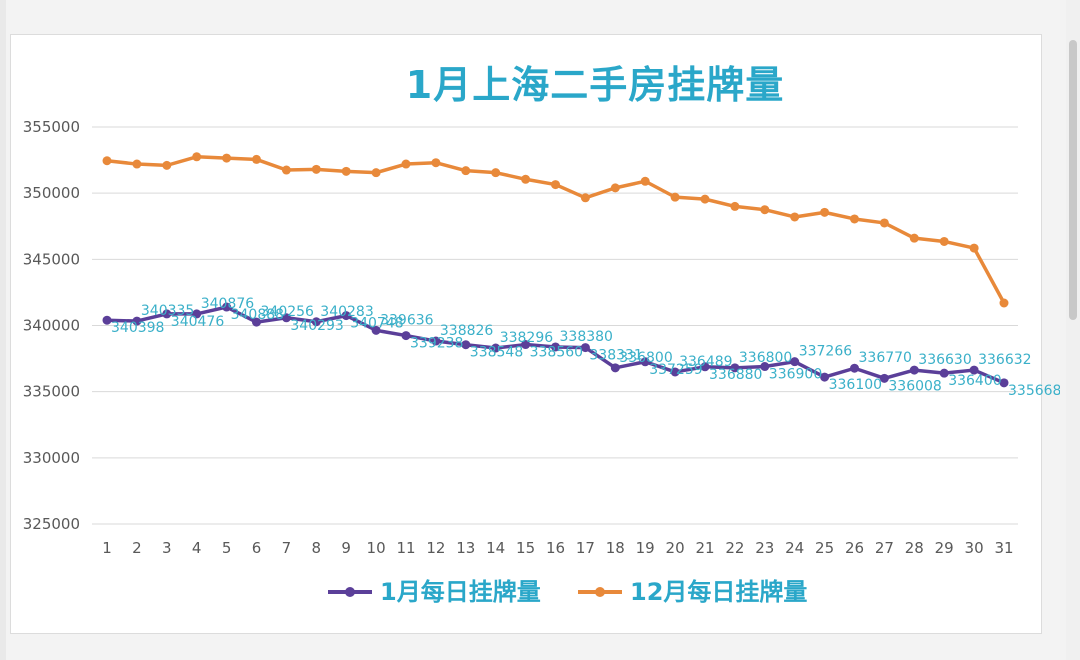  What do you see at coordinates (137, 328) in the screenshot?
I see `data-label: 340398` at bounding box center [137, 328].